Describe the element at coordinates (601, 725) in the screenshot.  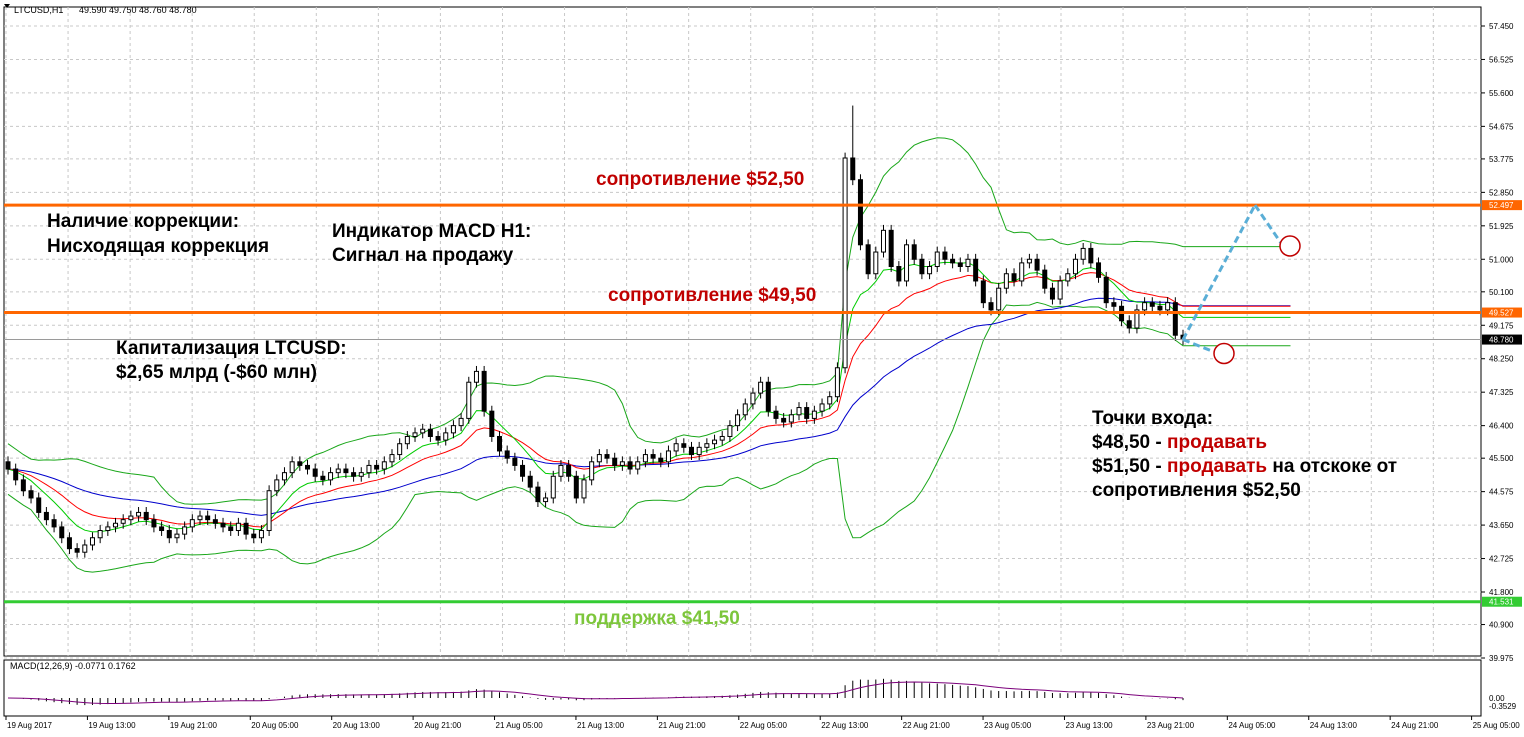
I see `x-tick-label: 21 Aug 13:00` at that location.